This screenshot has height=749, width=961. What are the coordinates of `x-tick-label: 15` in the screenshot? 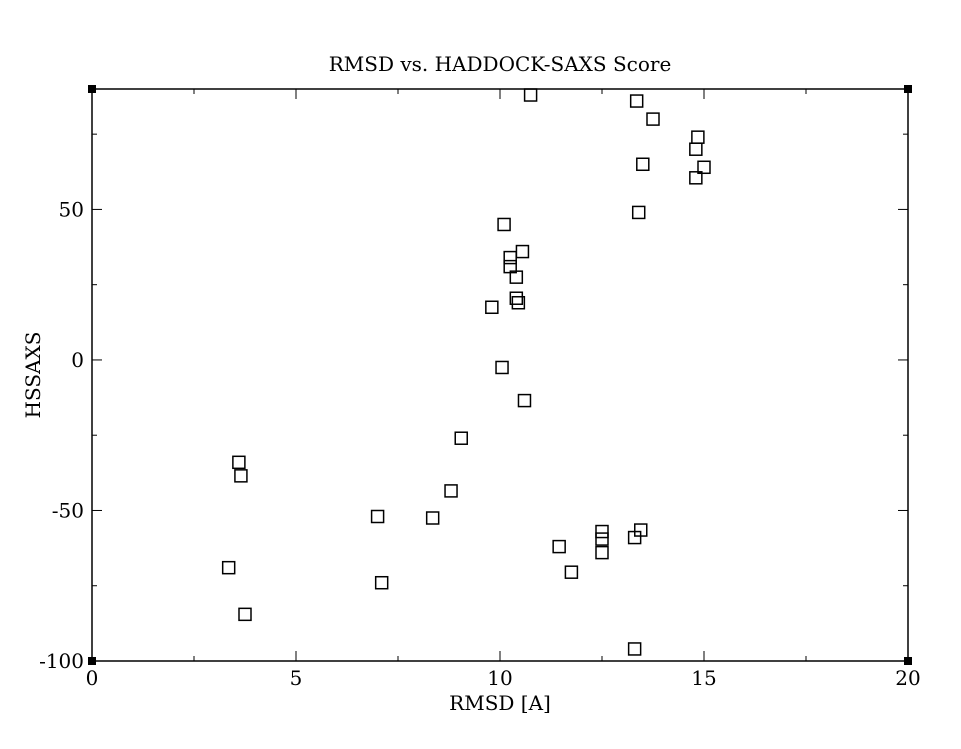 It's located at (703, 678).